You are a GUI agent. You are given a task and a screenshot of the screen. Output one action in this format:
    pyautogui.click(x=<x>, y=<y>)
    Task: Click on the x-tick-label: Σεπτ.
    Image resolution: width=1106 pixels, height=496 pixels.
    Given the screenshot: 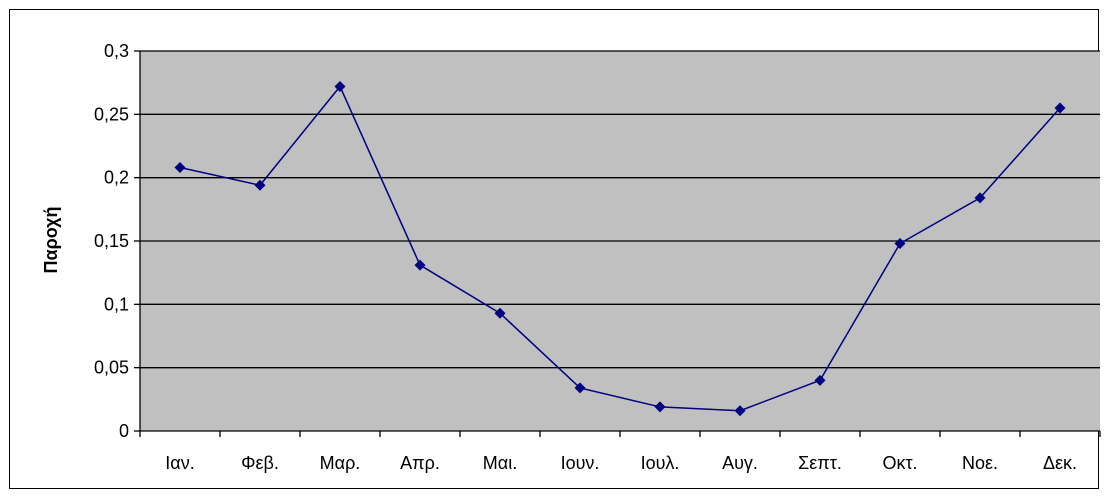 What is the action you would take?
    pyautogui.click(x=820, y=463)
    